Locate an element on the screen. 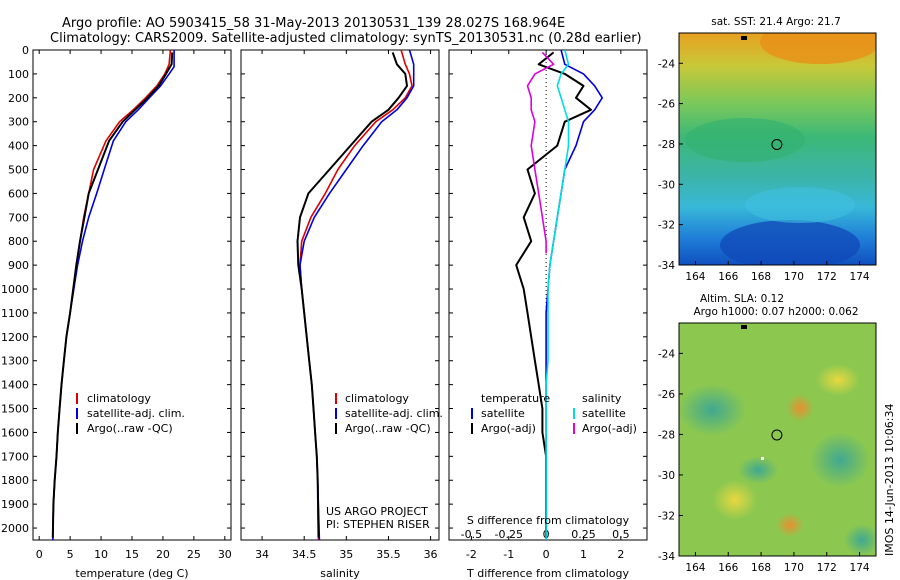 Image resolution: width=900 pixels, height=580 pixels. sst-warm-patch is located at coordinates (818, 48).